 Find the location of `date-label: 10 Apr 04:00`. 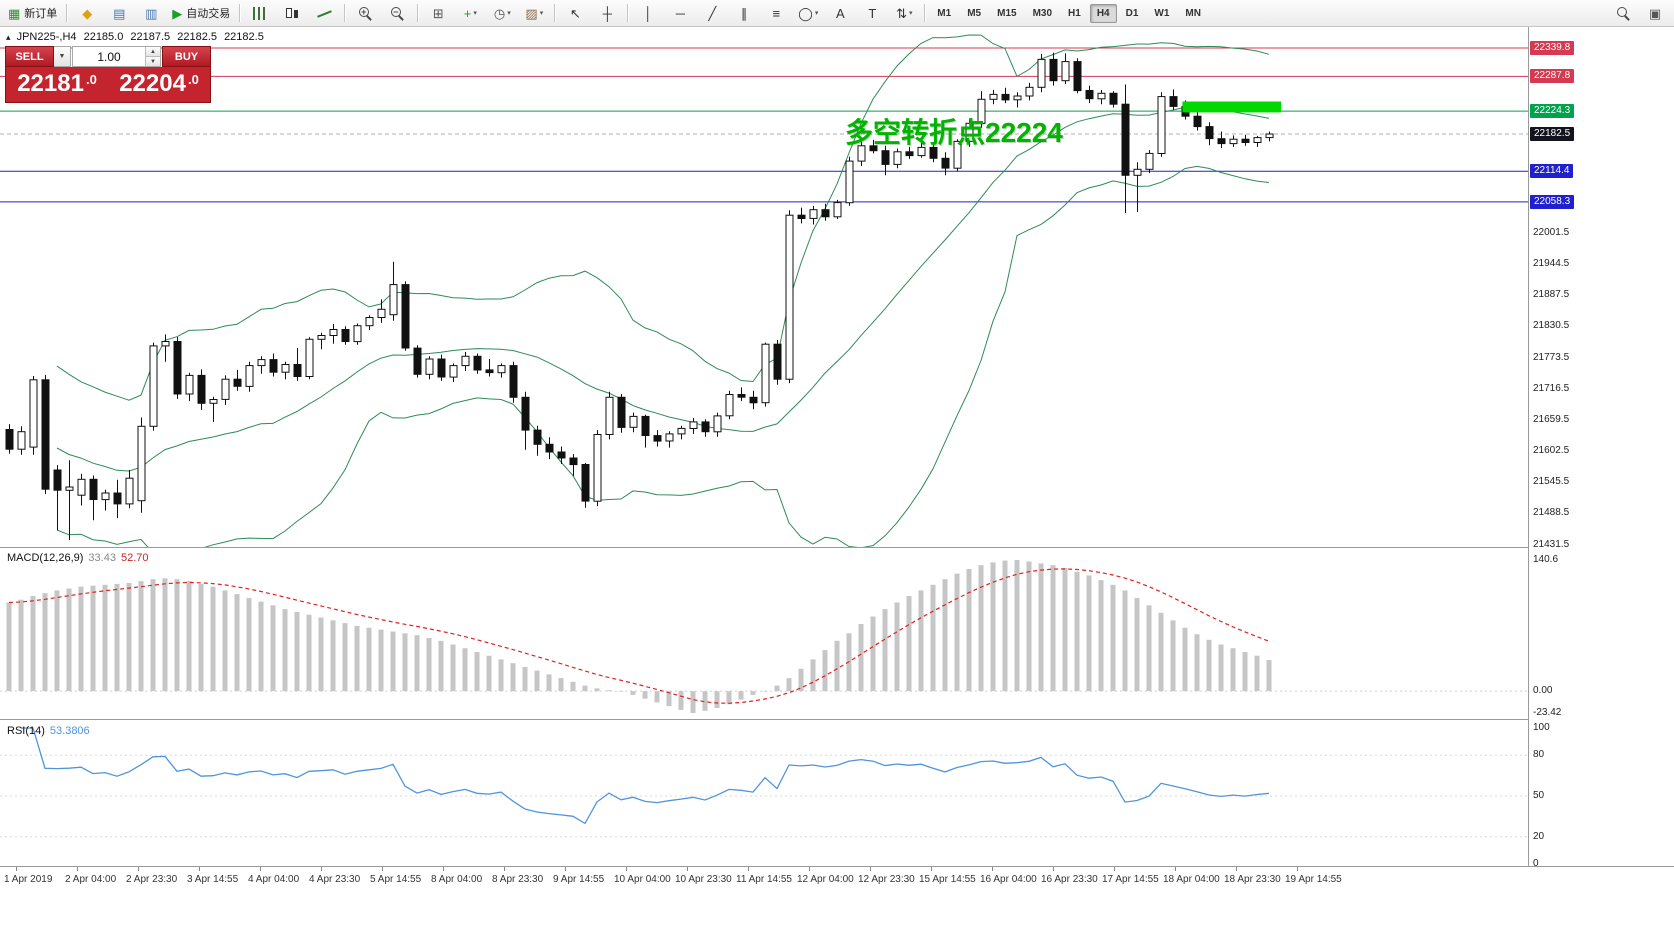

date-label: 10 Apr 04:00 is located at coordinates (642, 876).